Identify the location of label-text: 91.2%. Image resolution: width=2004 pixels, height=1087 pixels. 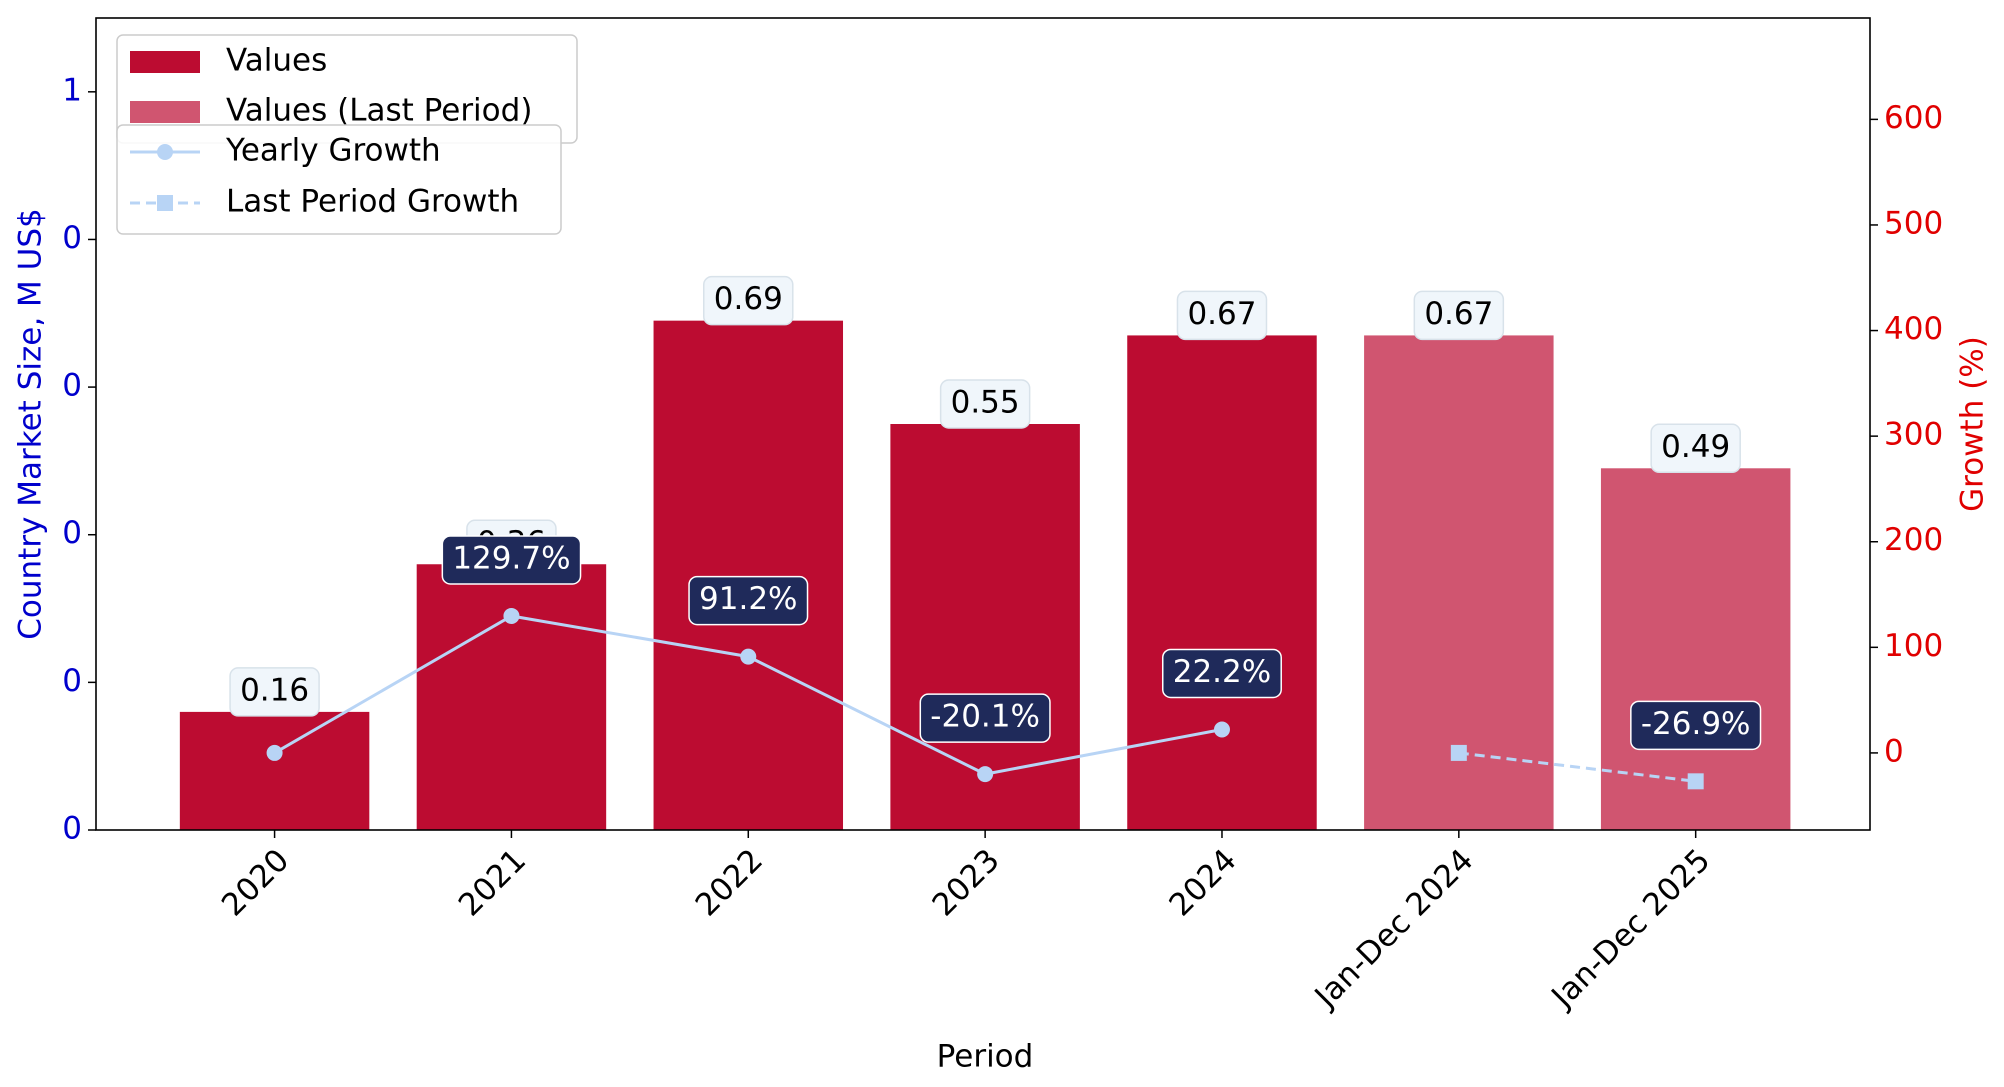
(748, 599).